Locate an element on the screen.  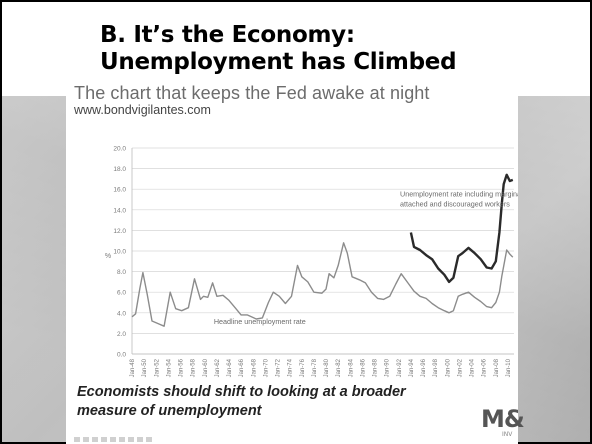
brand-logo-subtext: INV is located at coordinates (507, 434).